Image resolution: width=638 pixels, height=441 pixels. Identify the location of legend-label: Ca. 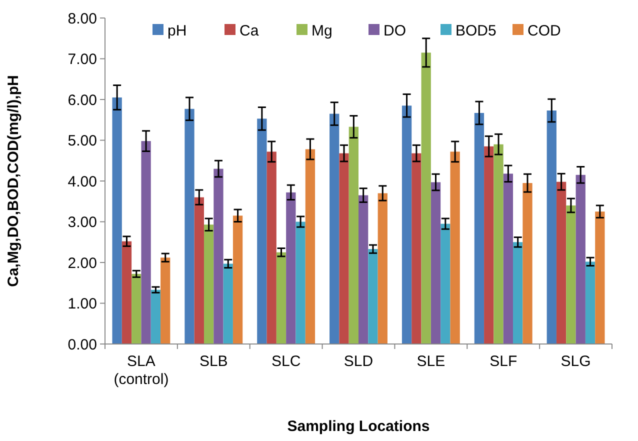
(250, 31).